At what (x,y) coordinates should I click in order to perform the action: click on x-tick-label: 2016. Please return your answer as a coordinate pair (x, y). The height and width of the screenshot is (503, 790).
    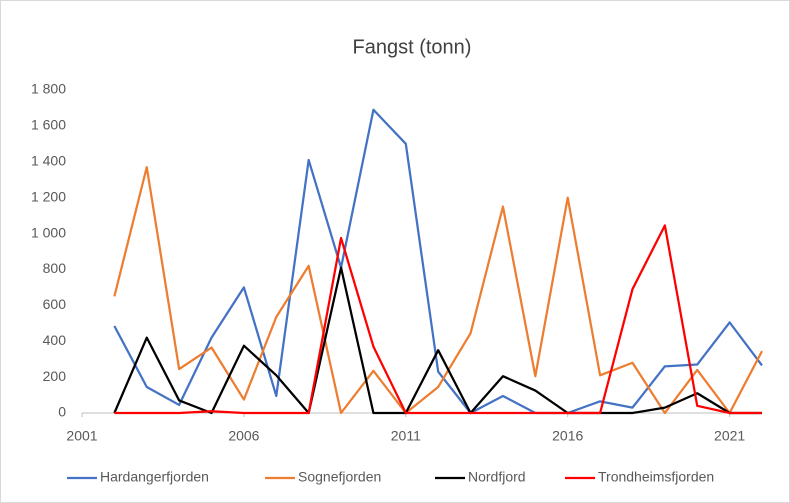
    Looking at the image, I should click on (567, 436).